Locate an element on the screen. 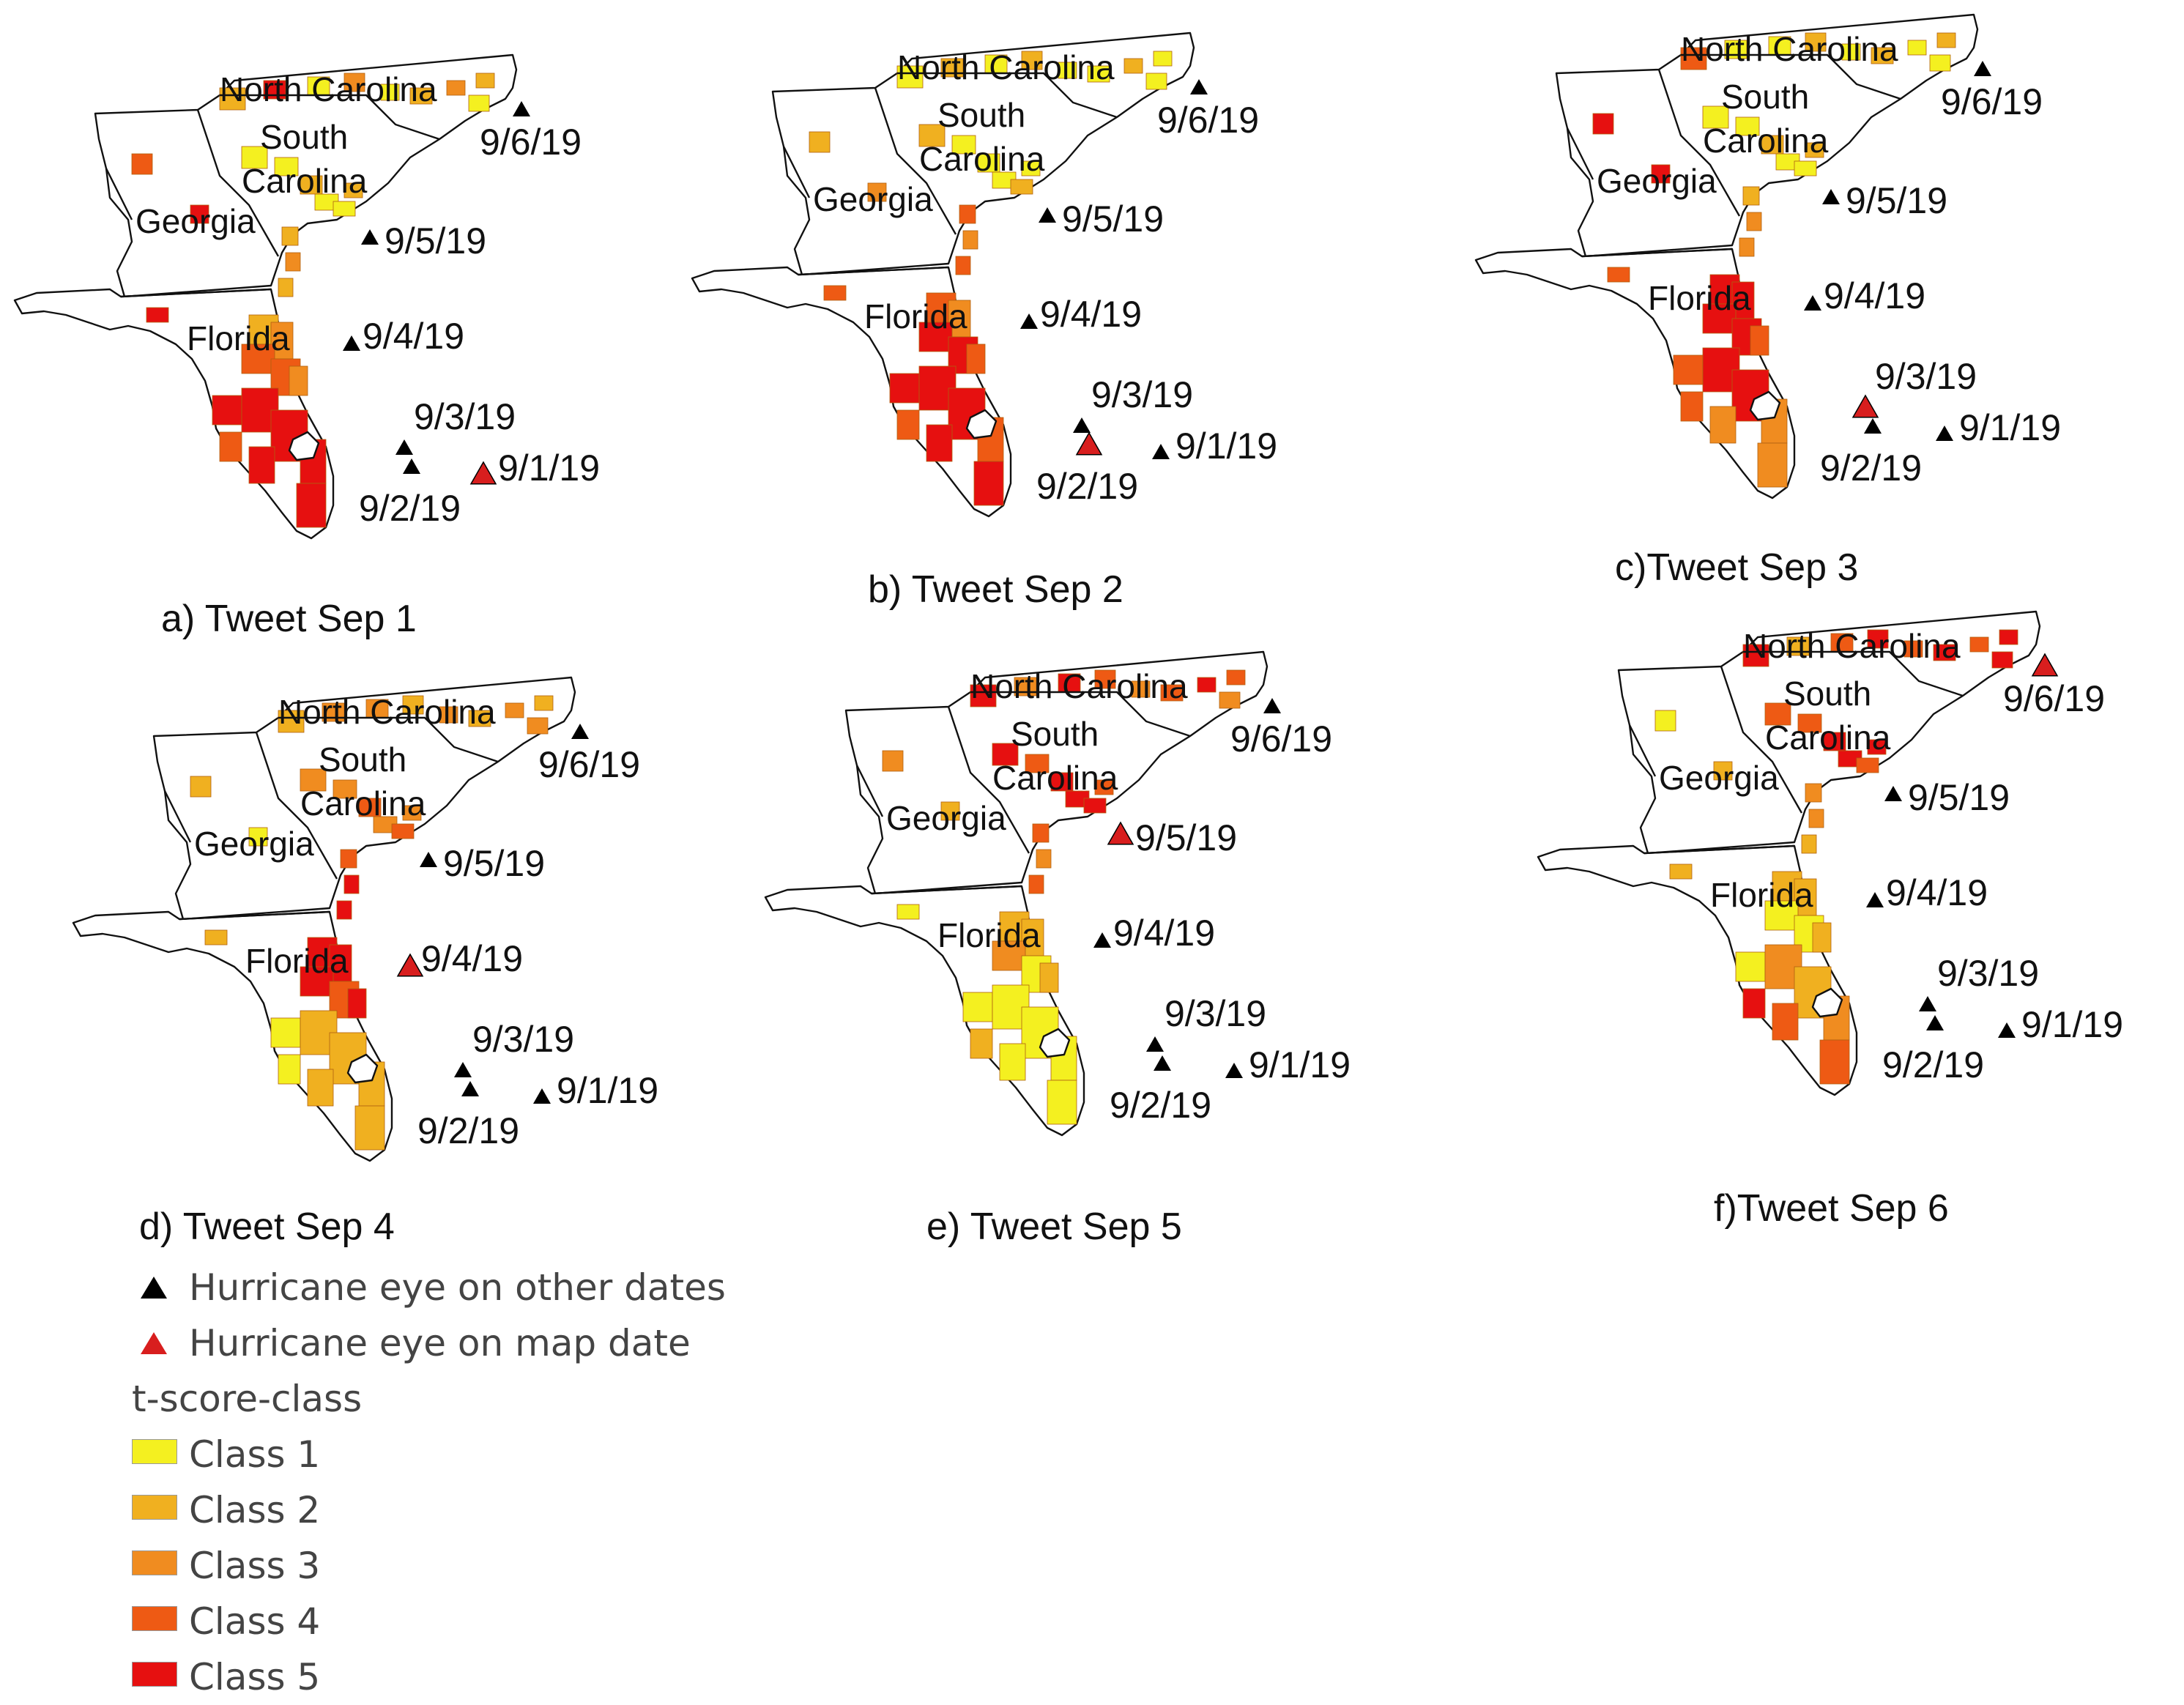 This screenshot has width=2184, height=1705. legend-title-row: t-score-class is located at coordinates (429, 1399).